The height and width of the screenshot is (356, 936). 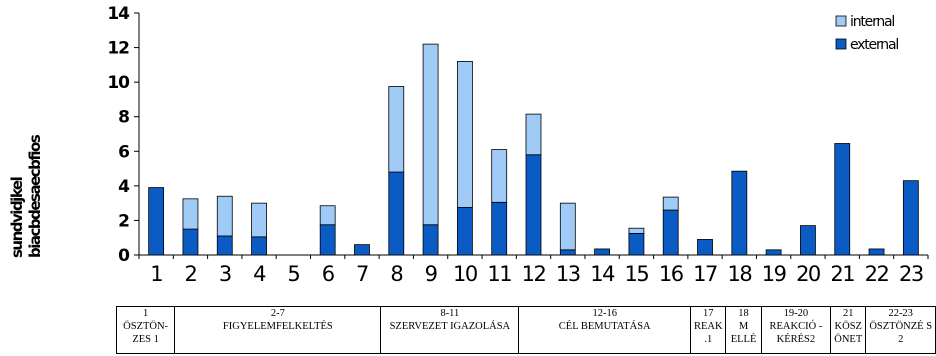 I want to click on x-tick-label: 22, so click(x=877, y=274).